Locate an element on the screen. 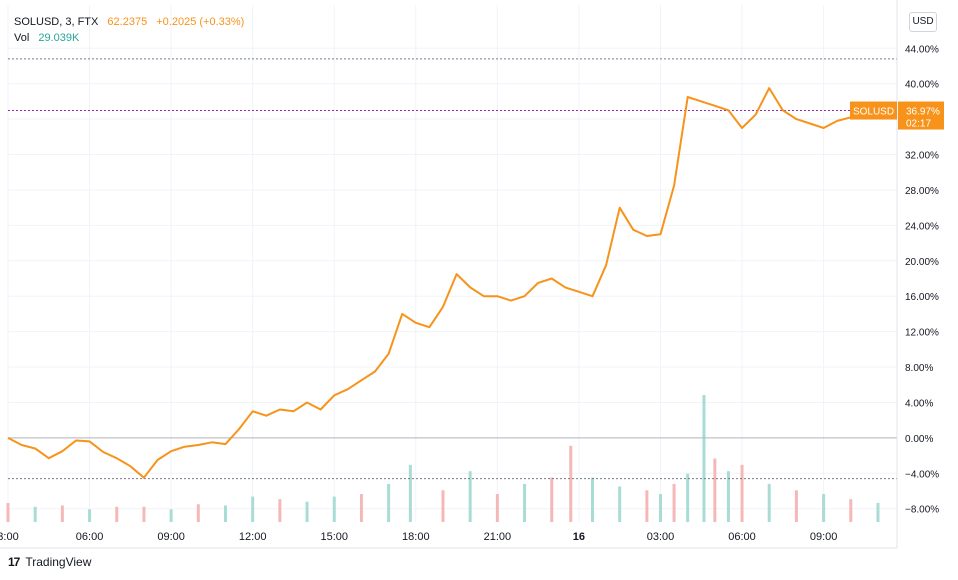  price-tag-countdown: 02:17 is located at coordinates (918, 124).